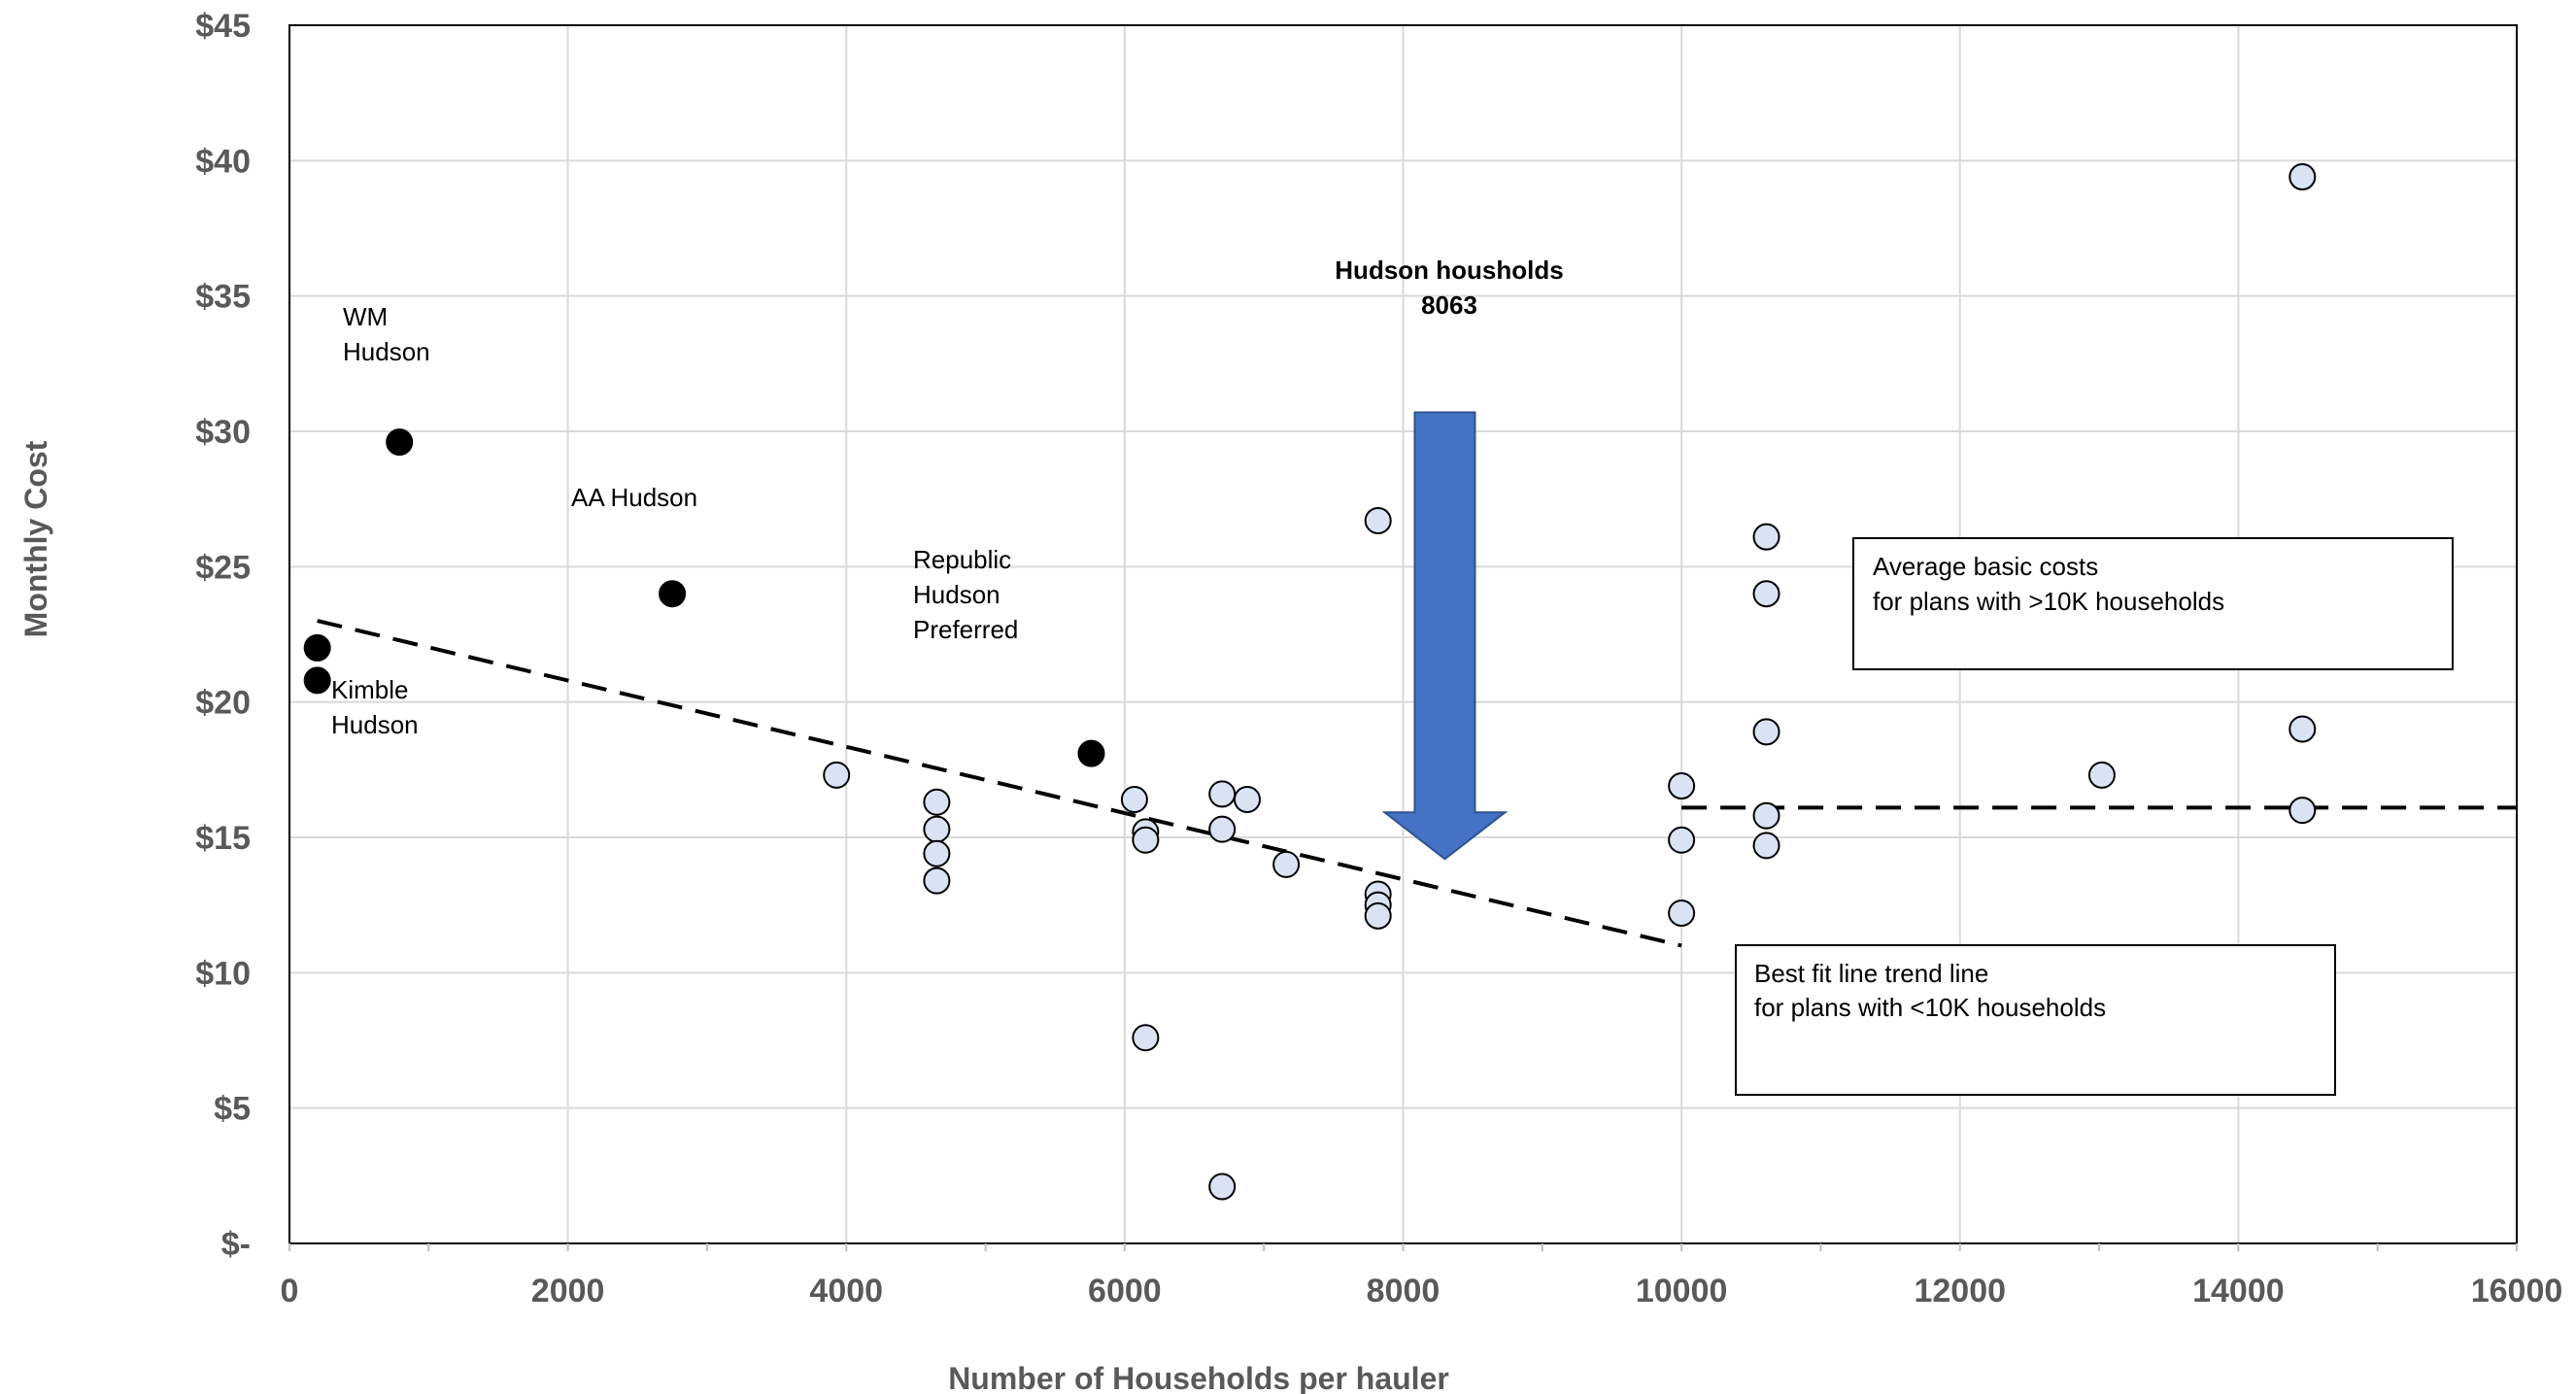 The height and width of the screenshot is (1394, 2576). I want to click on annotation-box-average-line1: Average basic costs, so click(1985, 566).